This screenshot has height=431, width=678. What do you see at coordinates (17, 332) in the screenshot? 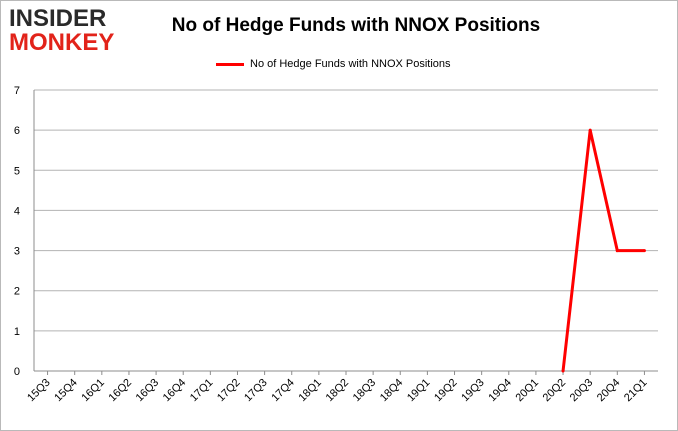
I see `y-tick-label: 1` at bounding box center [17, 332].